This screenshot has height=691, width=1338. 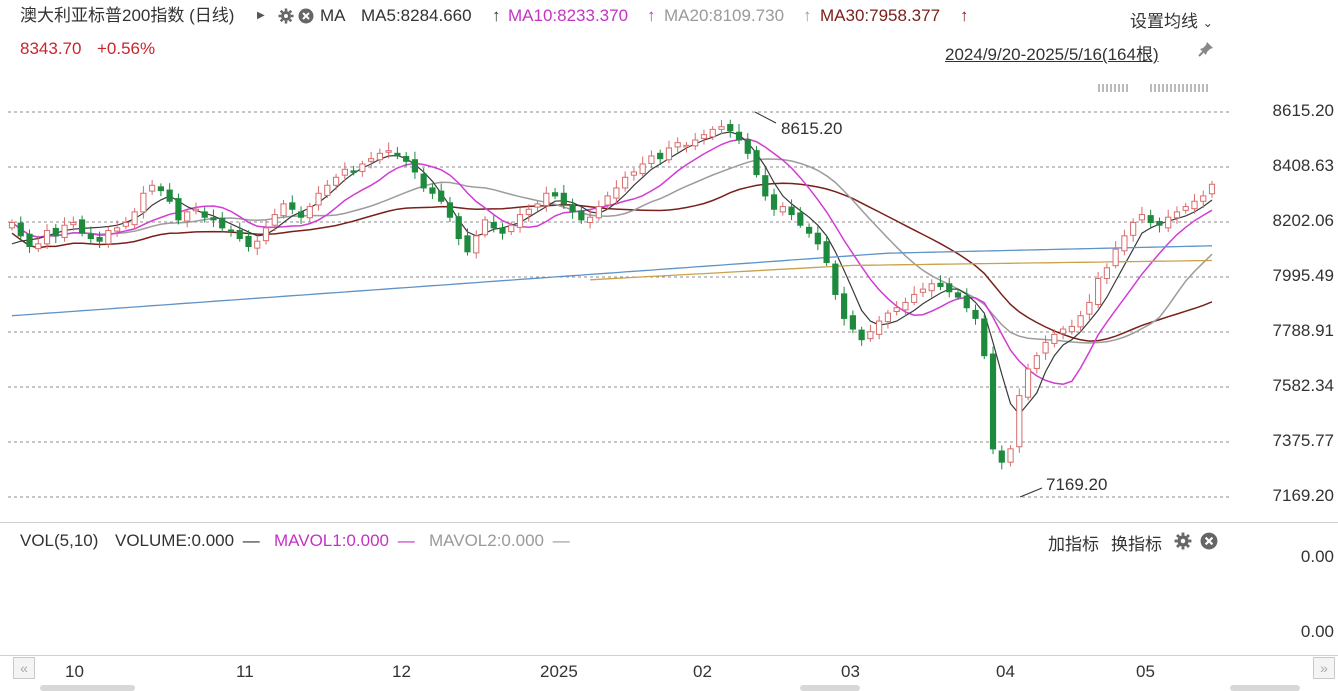 What do you see at coordinates (1207, 23) in the screenshot?
I see `chevron-down-icon: ⌄` at bounding box center [1207, 23].